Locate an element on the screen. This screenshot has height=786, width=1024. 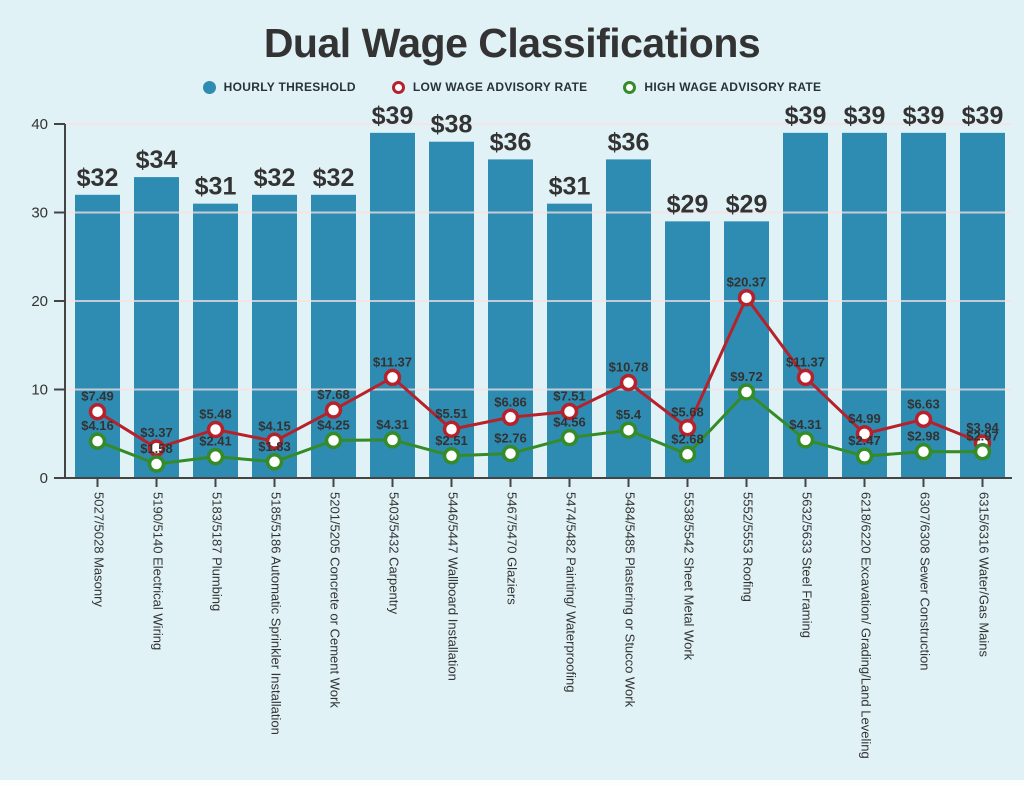
high-wage-value-label: $2.97 is located at coordinates (982, 436).